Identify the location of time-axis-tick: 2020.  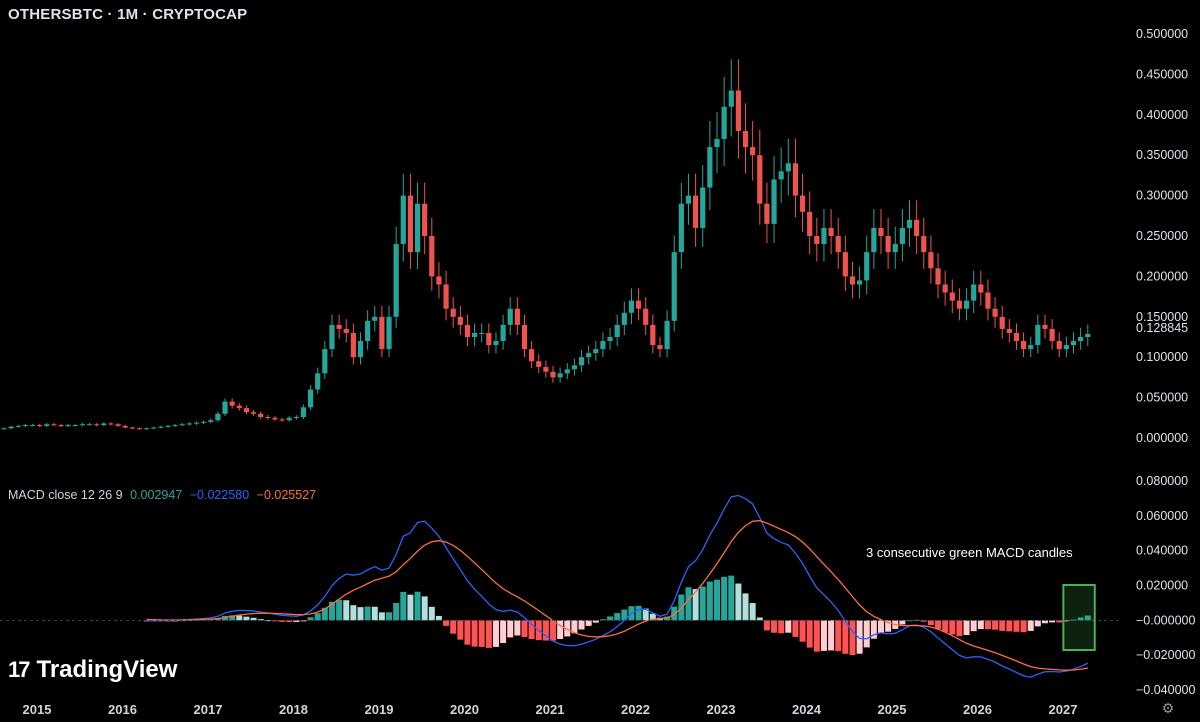
(464, 709).